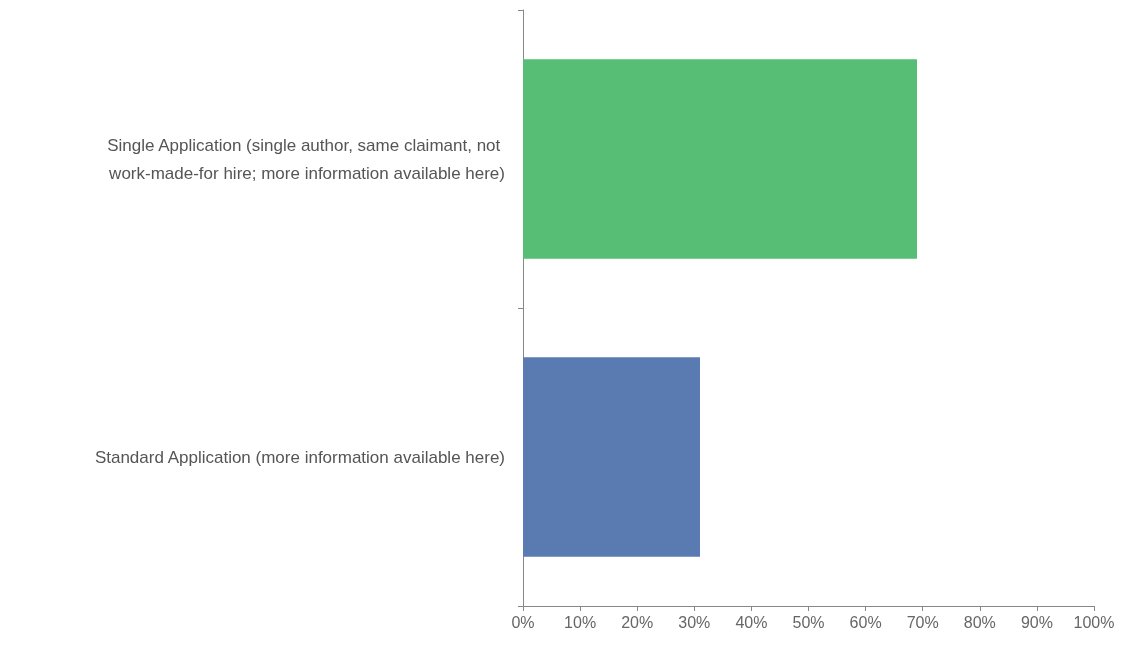 The width and height of the screenshot is (1126, 650). I want to click on x-tick-label: 20%, so click(637, 622).